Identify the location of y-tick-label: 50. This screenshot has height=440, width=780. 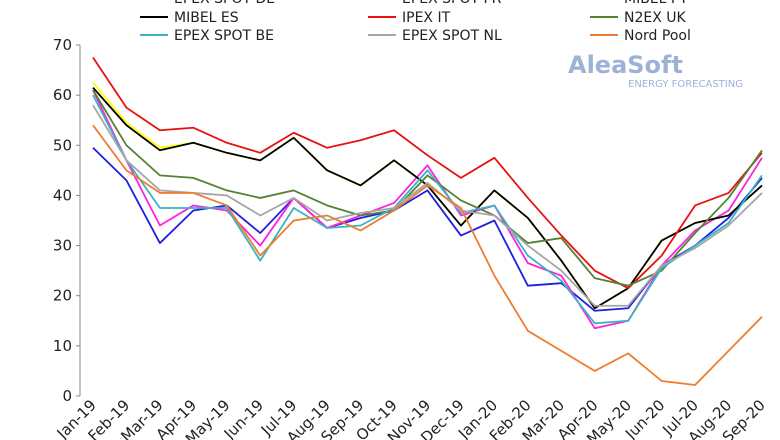
(62, 145).